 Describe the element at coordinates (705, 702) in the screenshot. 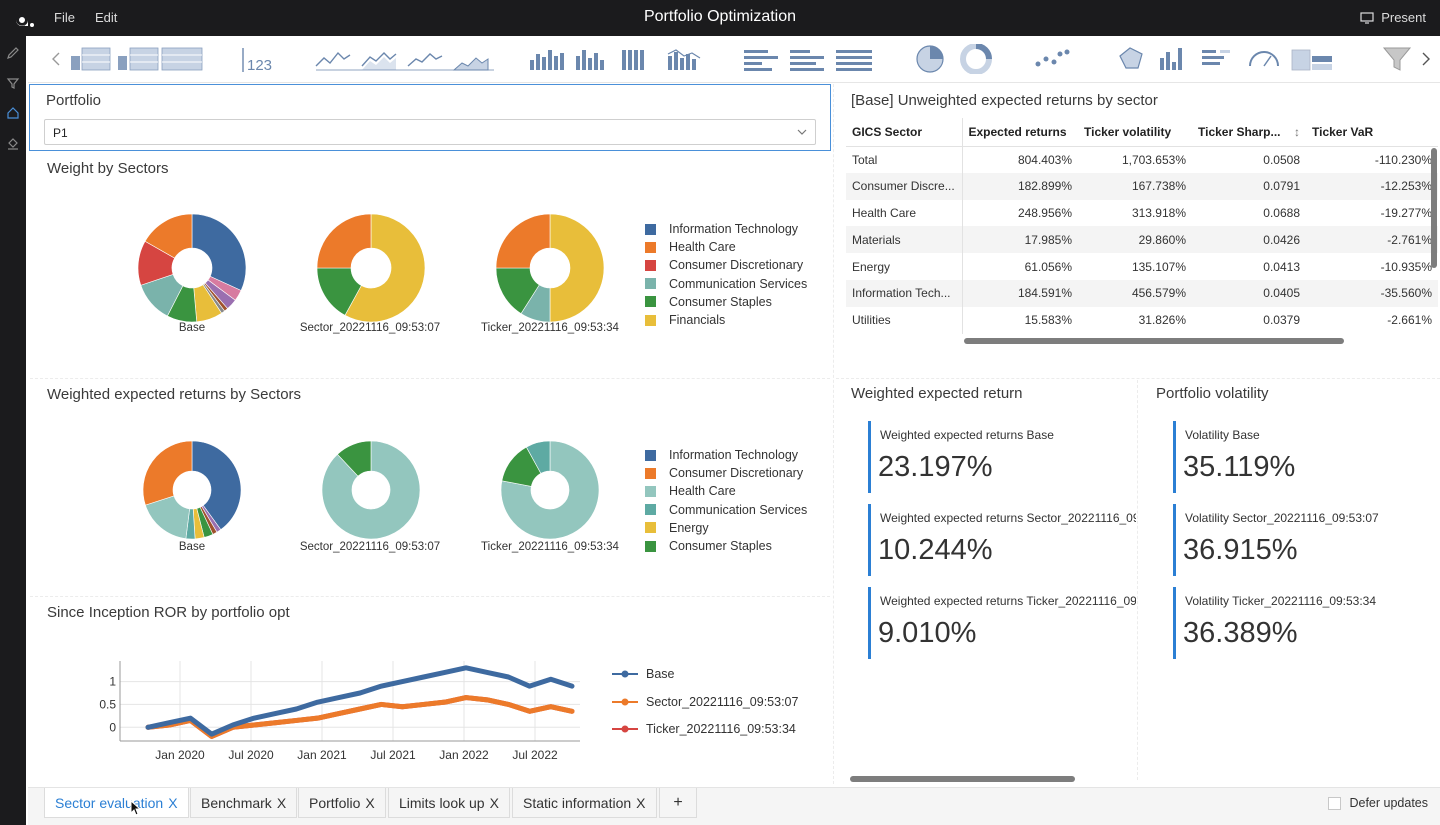

I see `chart-legend-item: Sector_20221116_09:53:07` at that location.